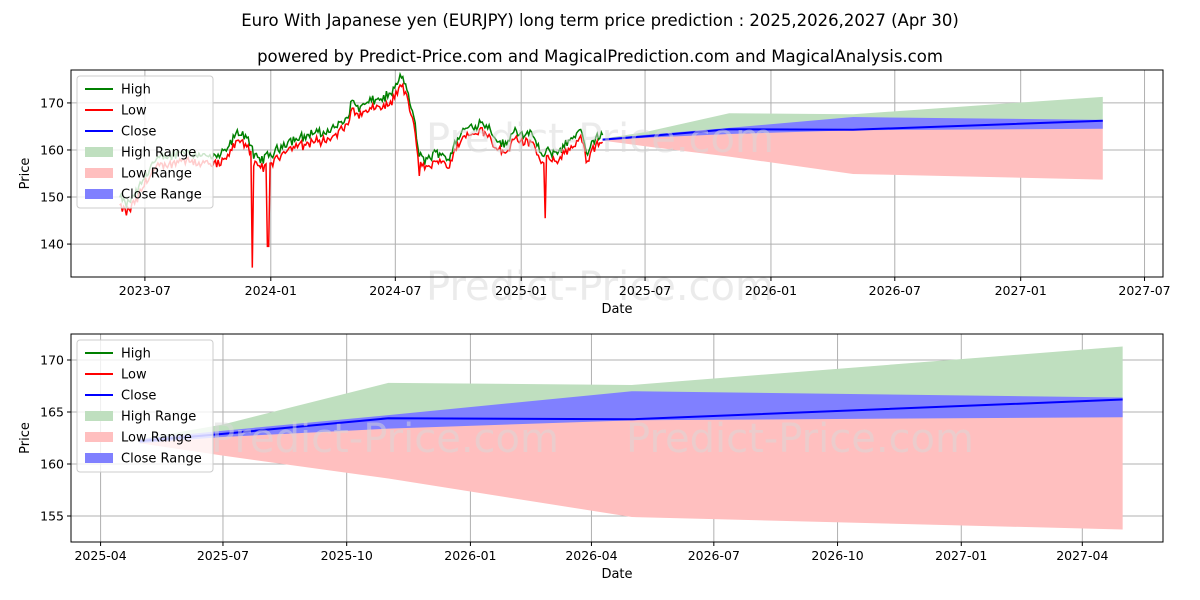 Image resolution: width=1200 pixels, height=600 pixels. Describe the element at coordinates (347, 555) in the screenshot. I see `x-tick-label: 2025-10` at that location.